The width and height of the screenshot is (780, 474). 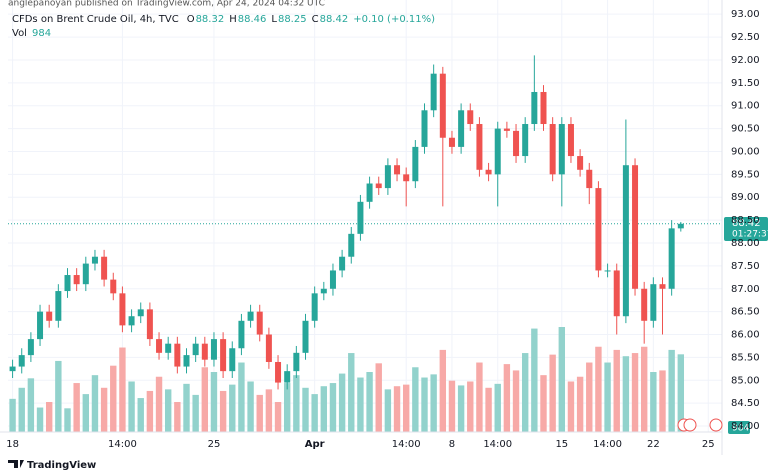 What do you see at coordinates (210, 19) in the screenshot?
I see `legend-ohlc-value: 88.32` at bounding box center [210, 19].